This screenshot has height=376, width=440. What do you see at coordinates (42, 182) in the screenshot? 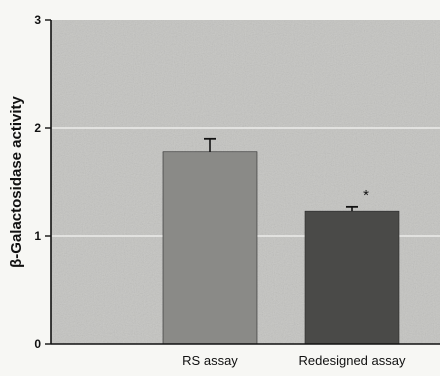
I see `y-ticks: 0 1 2 3` at bounding box center [42, 182].